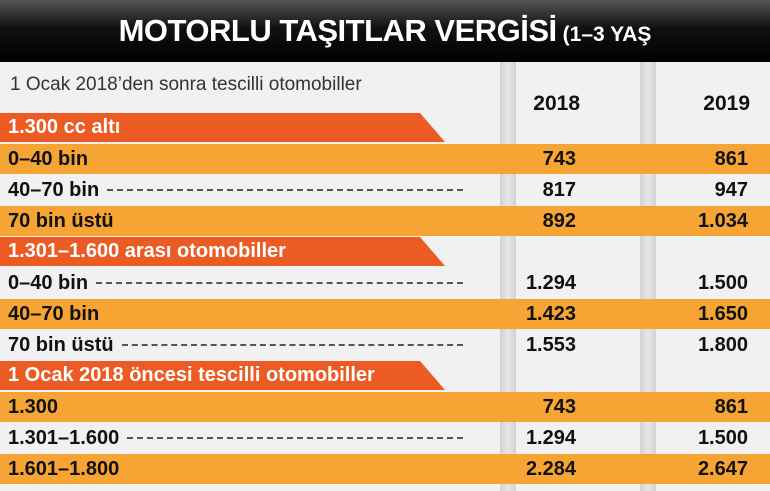  Describe the element at coordinates (607, 34) in the screenshot. I see `title-note: (1–3 YAŞ` at that location.